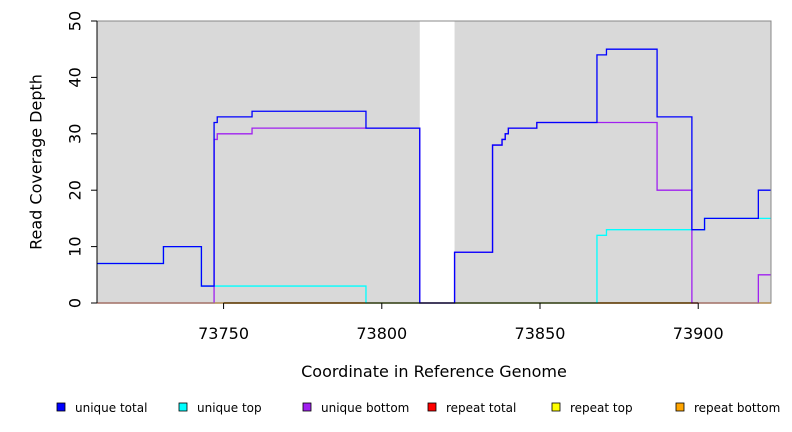 The width and height of the screenshot is (792, 432). I want to click on x-axis: 73750 73800 73850 73900, so click(461, 322).